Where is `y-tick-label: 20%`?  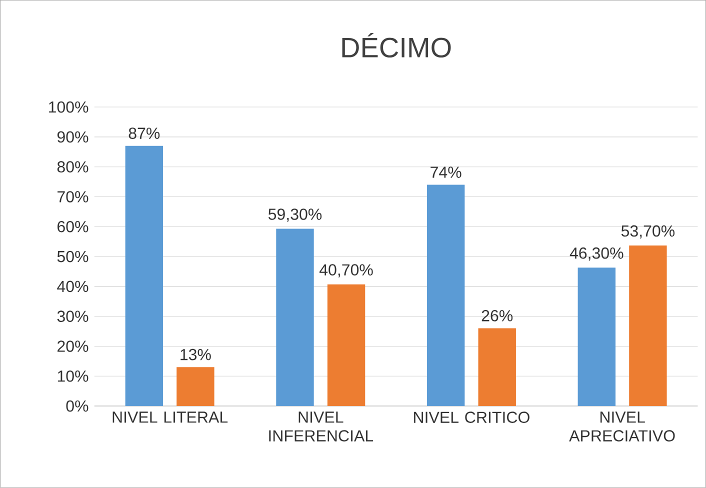 y-tick-label: 20% is located at coordinates (73, 346).